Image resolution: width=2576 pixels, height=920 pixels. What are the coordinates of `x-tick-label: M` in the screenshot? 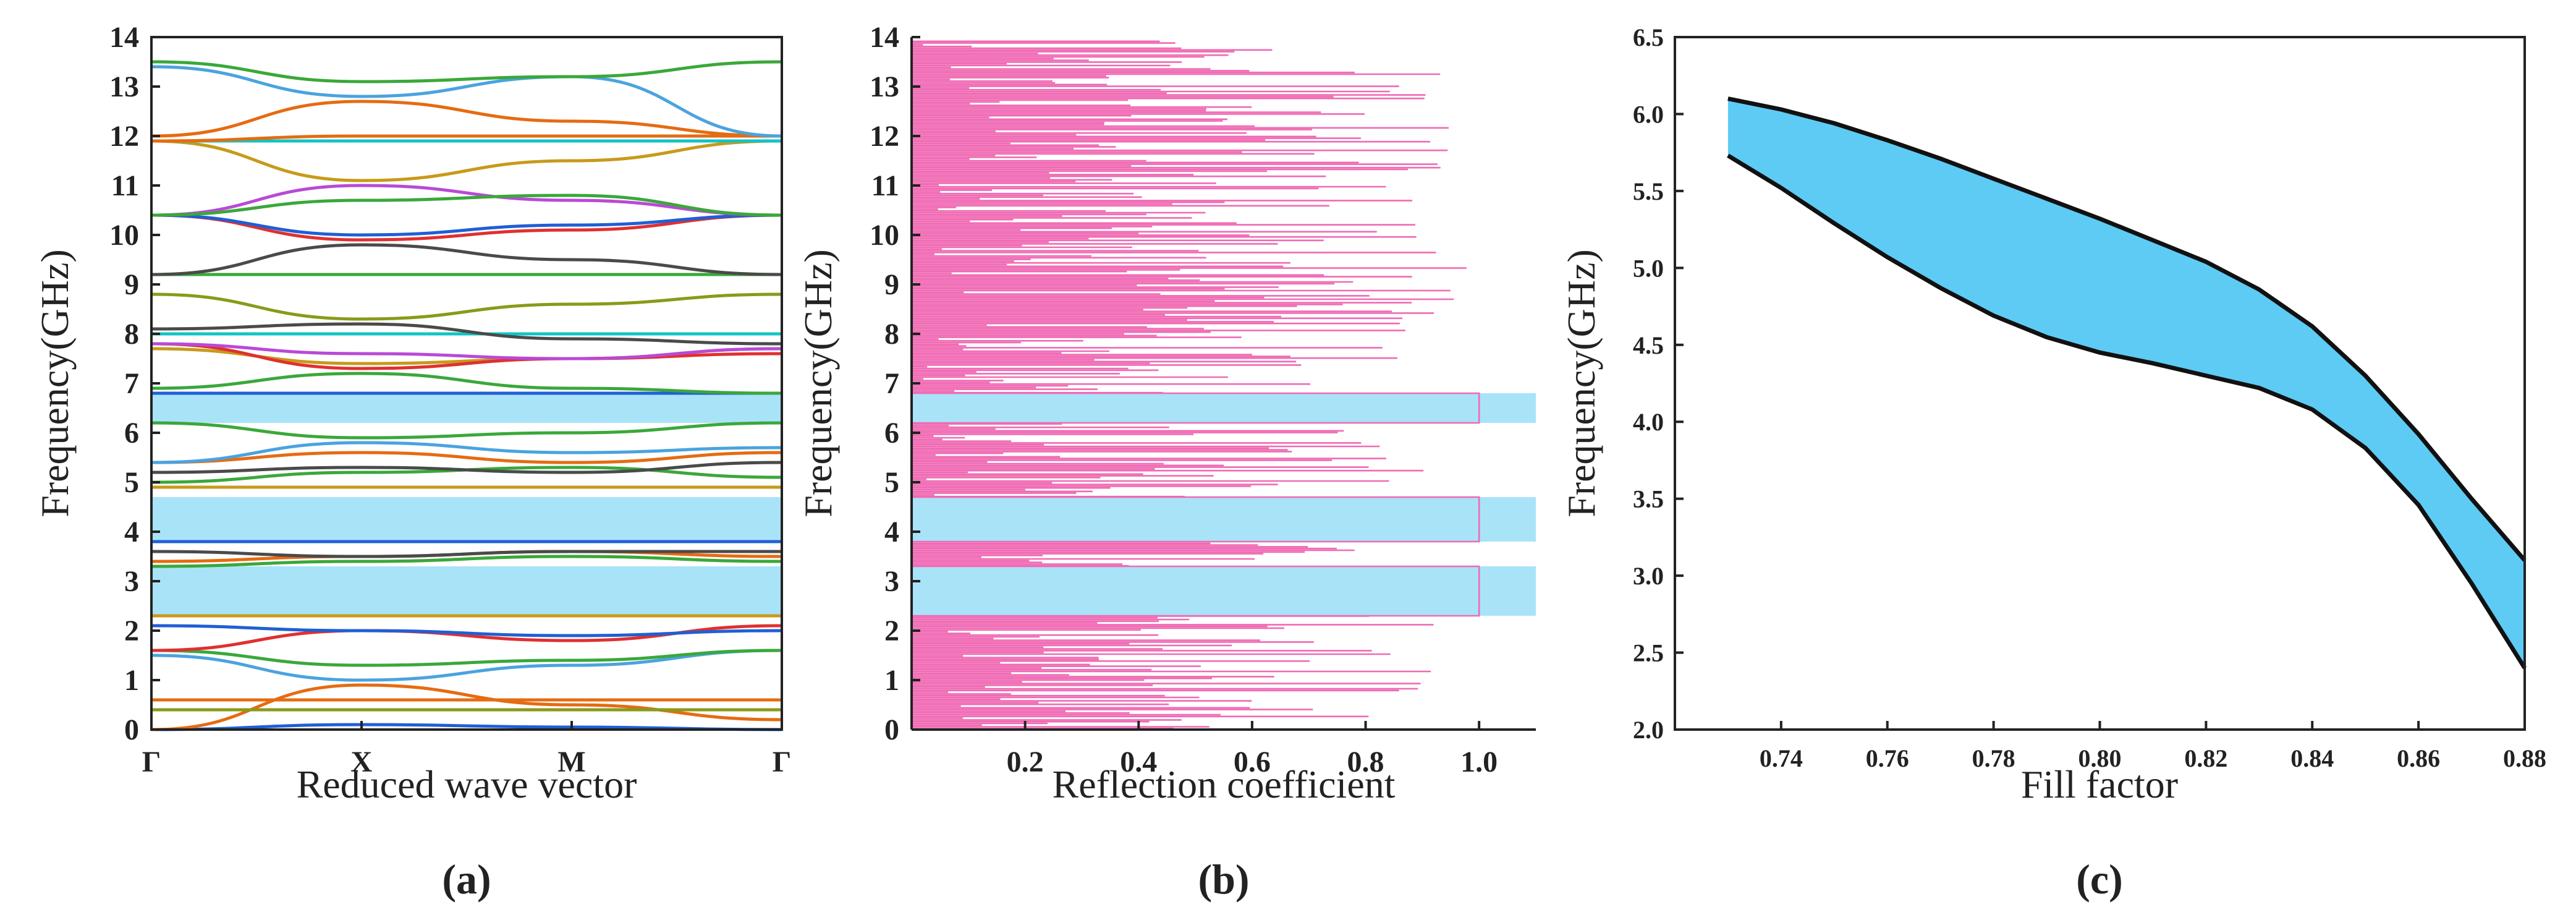 It's located at (571, 762).